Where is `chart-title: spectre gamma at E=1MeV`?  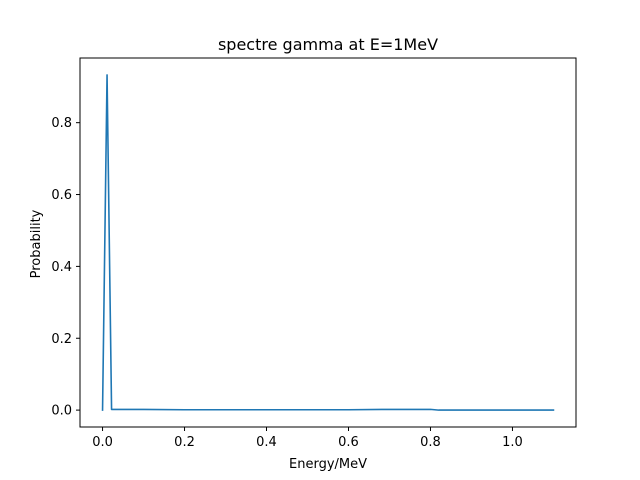
chart-title: spectre gamma at E=1MeV is located at coordinates (328, 44).